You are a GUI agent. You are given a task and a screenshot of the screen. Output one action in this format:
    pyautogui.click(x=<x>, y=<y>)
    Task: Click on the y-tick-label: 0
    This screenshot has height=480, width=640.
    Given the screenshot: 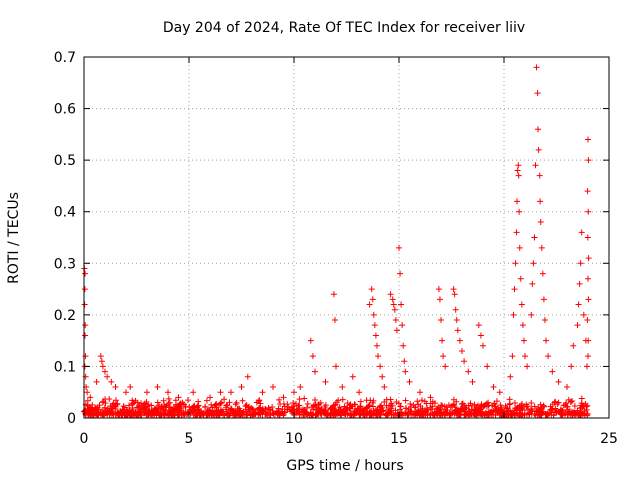 What is the action you would take?
    pyautogui.click(x=71, y=419)
    